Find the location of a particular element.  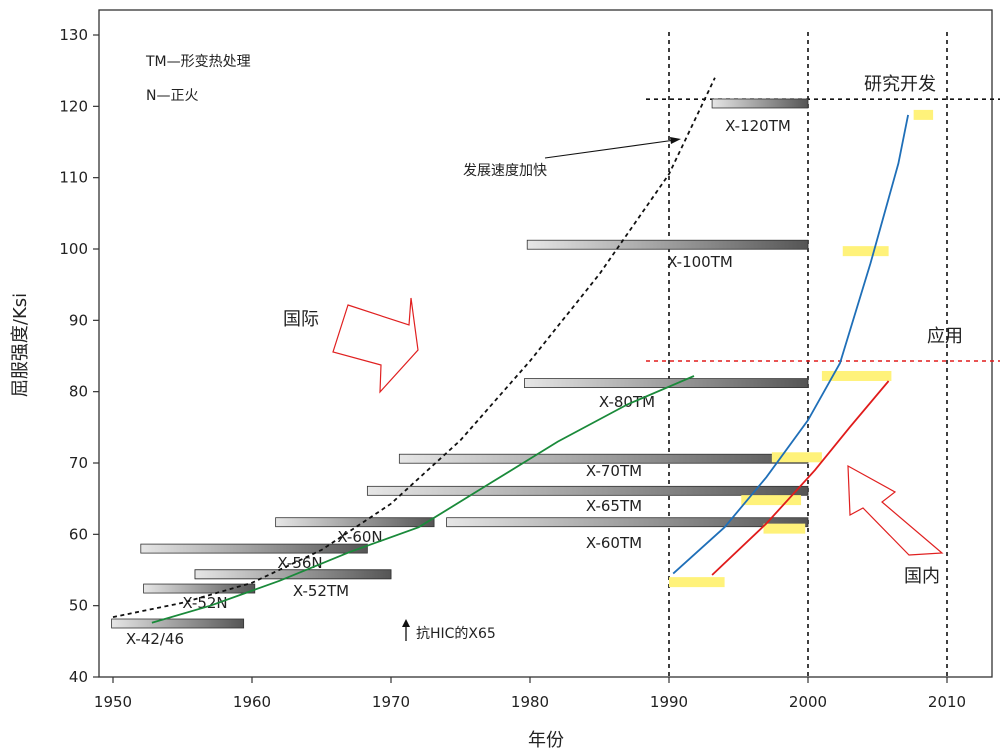

y-tick-label: 110 is located at coordinates (73, 178).